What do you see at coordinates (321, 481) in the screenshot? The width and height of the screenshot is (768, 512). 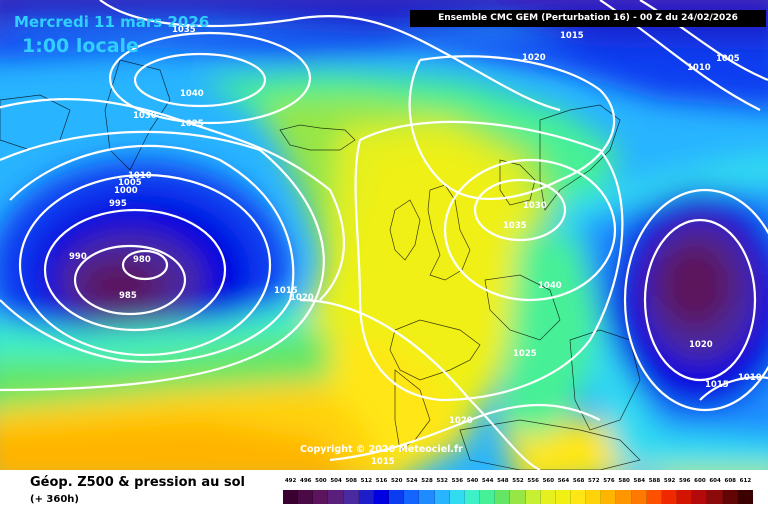 I see `scale-tick-label: 500` at bounding box center [321, 481].